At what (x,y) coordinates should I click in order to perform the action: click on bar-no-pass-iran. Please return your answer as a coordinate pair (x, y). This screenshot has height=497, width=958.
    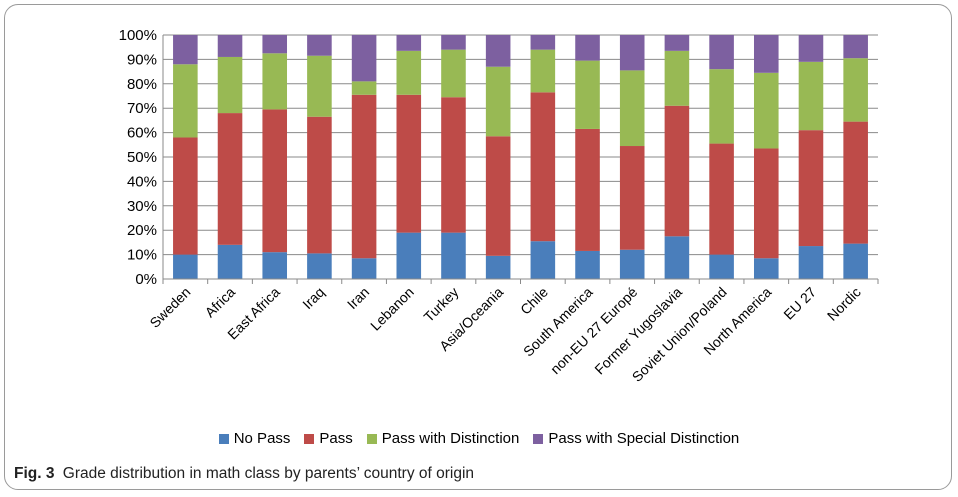
    Looking at the image, I should click on (364, 268).